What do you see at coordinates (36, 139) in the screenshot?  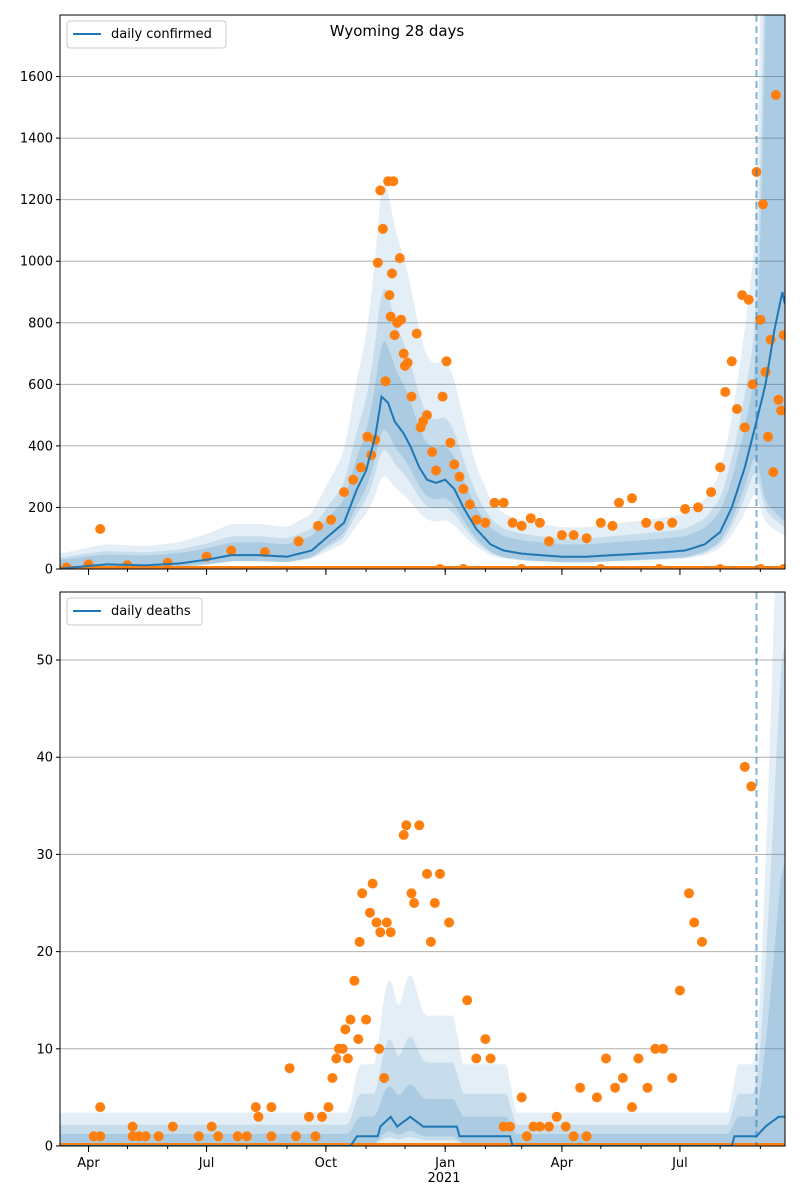 I see `y-tick-label: 1400` at bounding box center [36, 139].